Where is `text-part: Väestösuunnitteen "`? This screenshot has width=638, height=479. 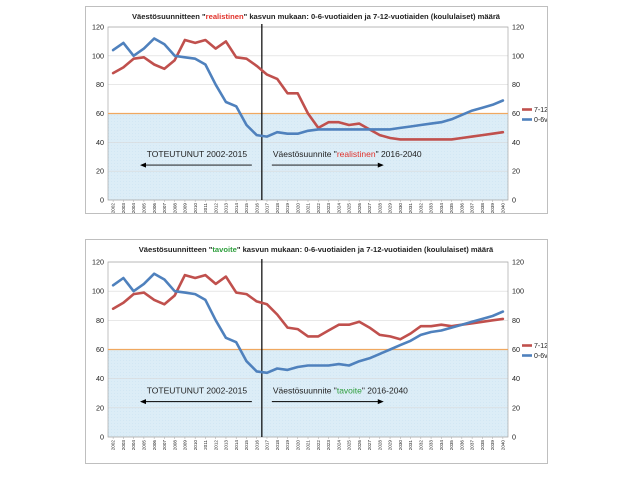
text-part: Väestösuunnitteen " is located at coordinates (176, 249).